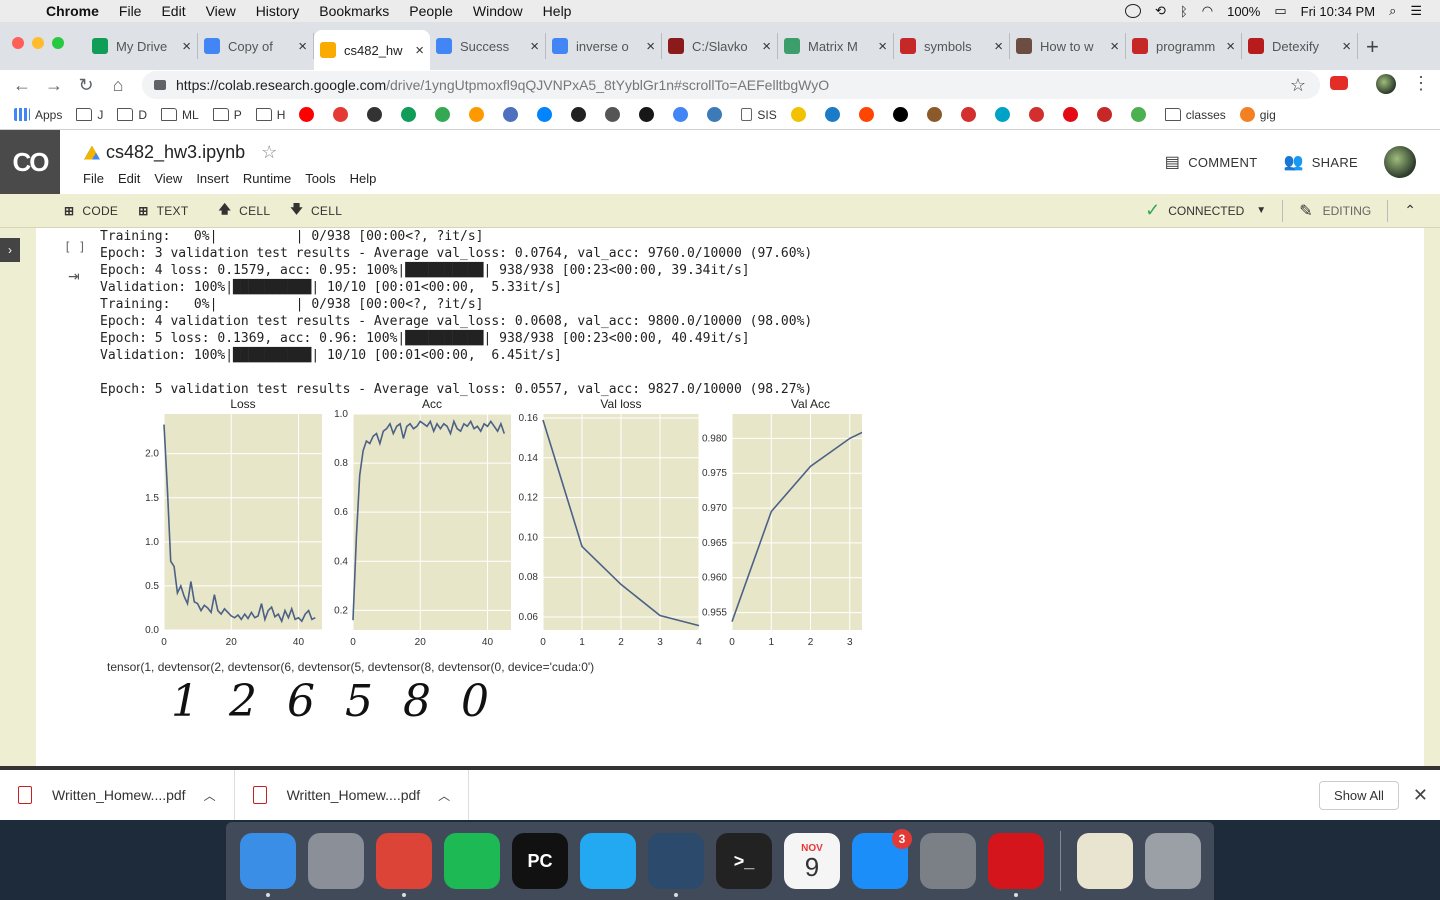 This screenshot has width=1440, height=900. Describe the element at coordinates (212, 178) in the screenshot. I see `nb-menu-insert: Insert` at that location.